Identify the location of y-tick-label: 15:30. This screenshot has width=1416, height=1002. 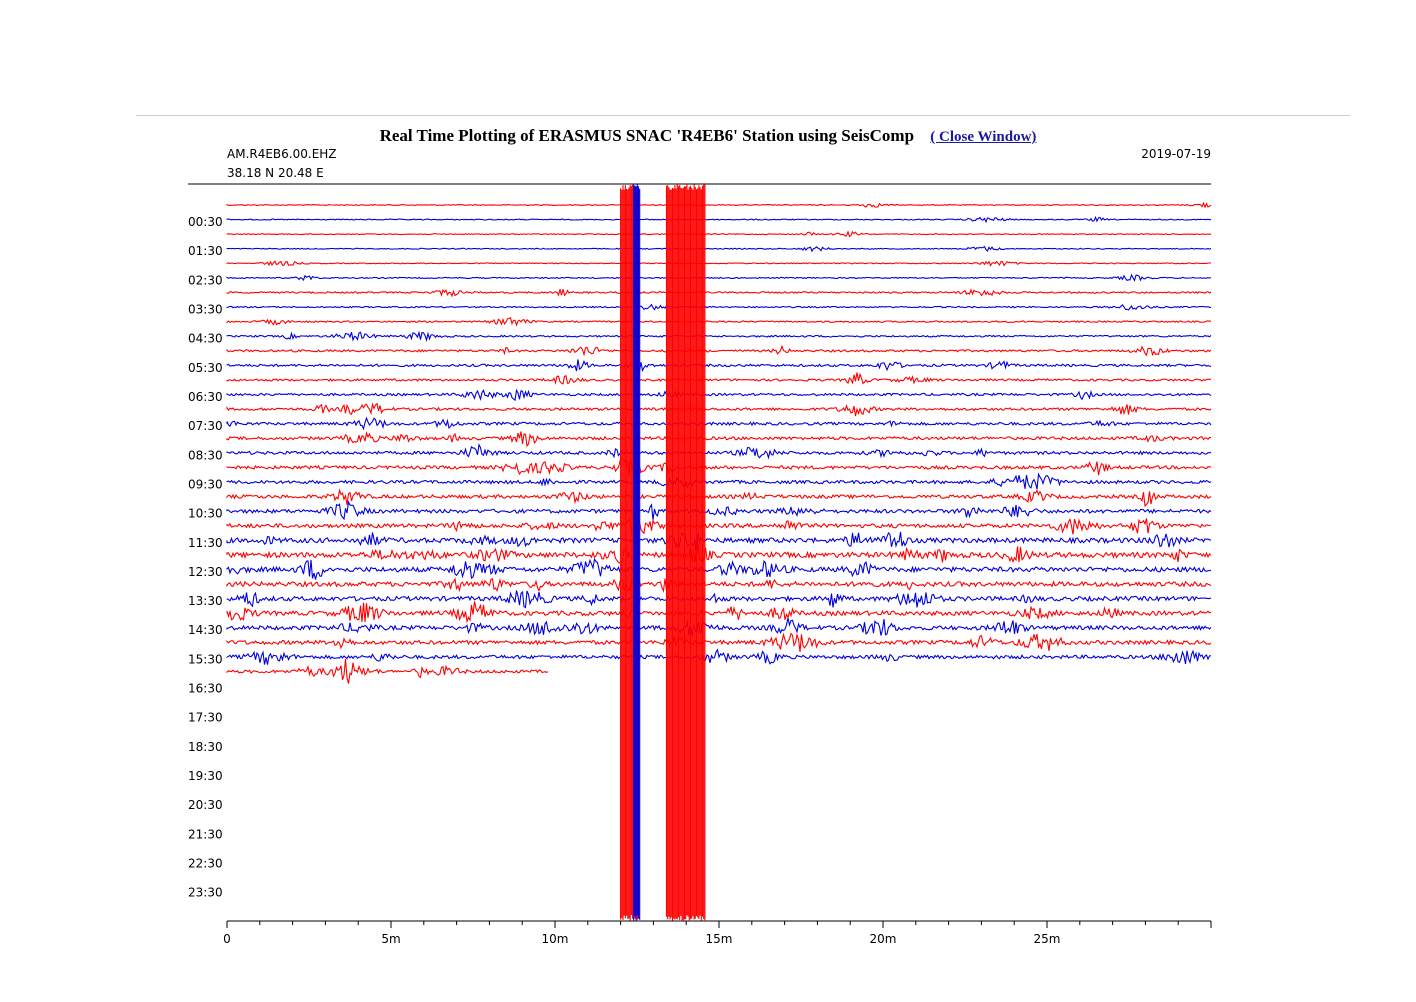
(205, 659).